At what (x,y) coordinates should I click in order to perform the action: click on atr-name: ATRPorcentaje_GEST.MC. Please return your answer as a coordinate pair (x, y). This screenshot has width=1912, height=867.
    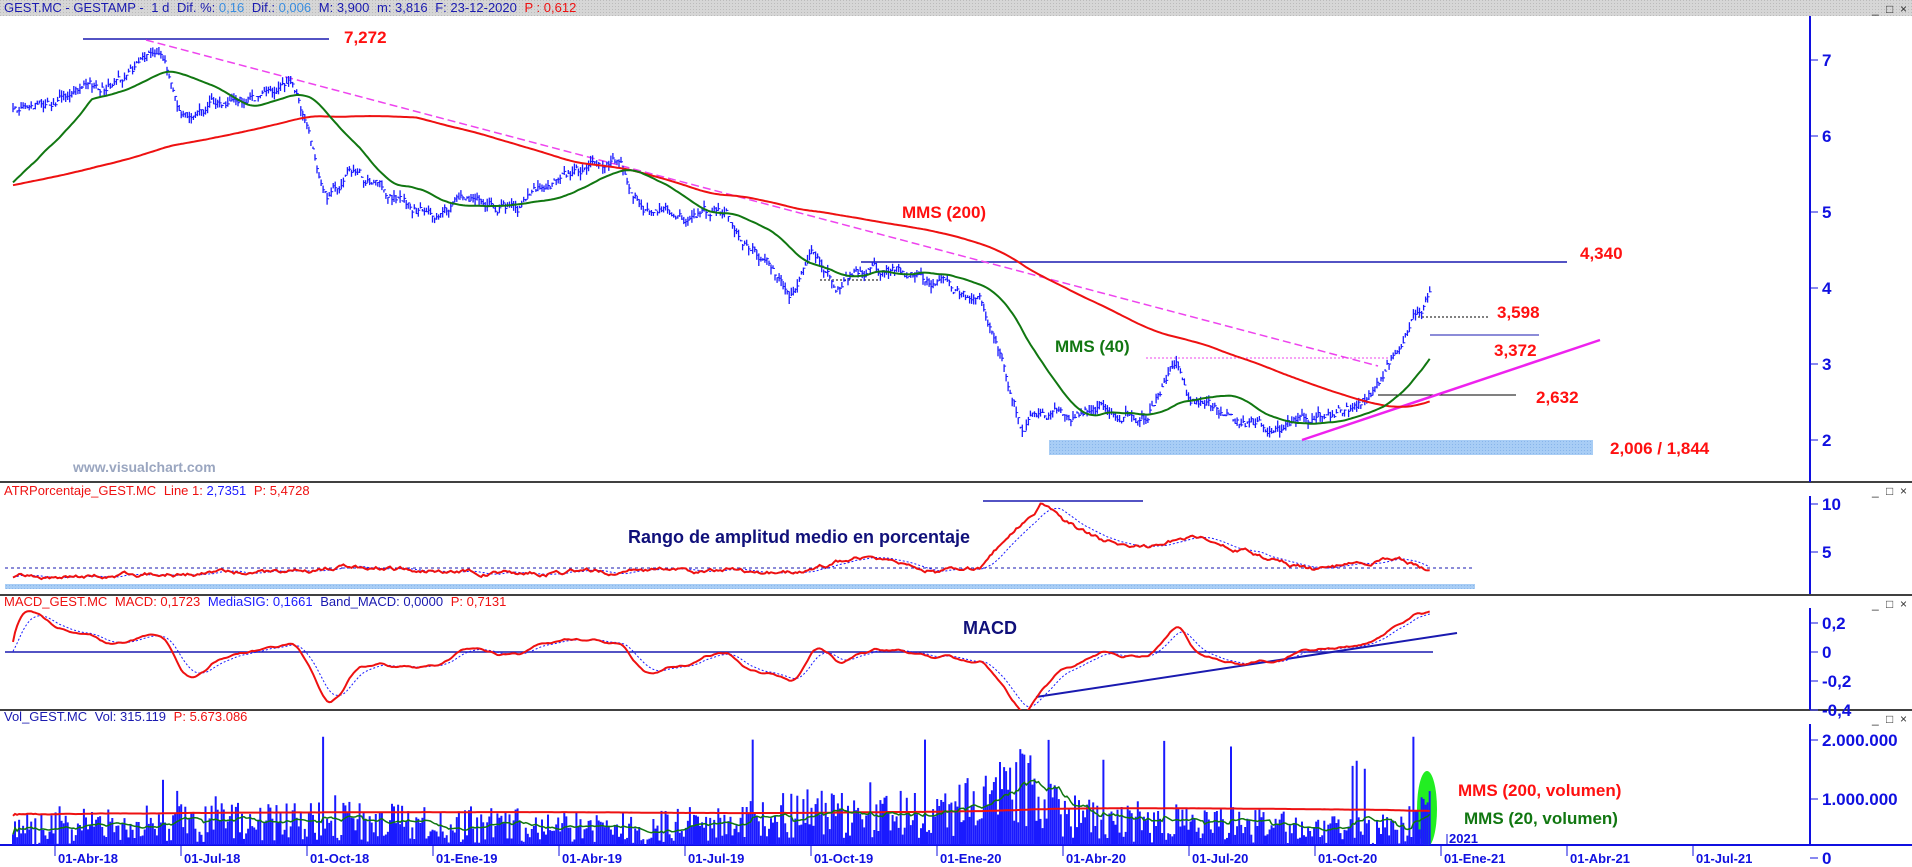
    Looking at the image, I should click on (80, 490).